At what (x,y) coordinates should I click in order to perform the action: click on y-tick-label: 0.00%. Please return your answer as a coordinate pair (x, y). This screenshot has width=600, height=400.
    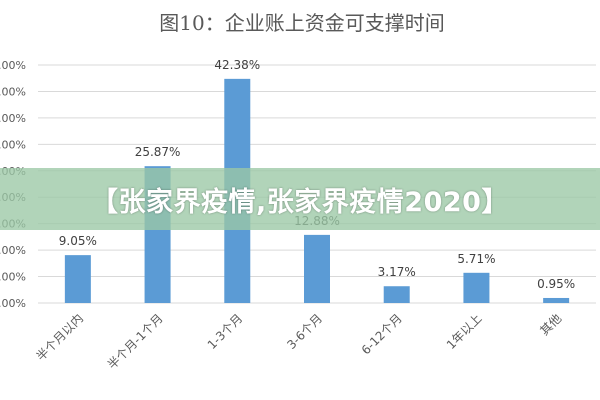
    Looking at the image, I should click on (13, 303).